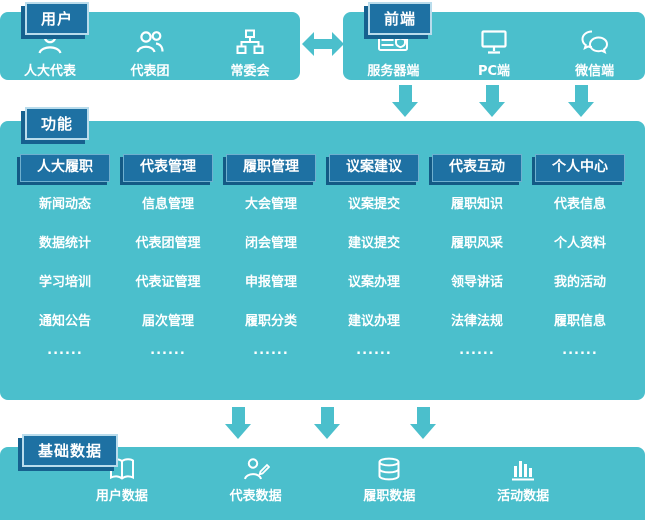 This screenshot has height=520, width=645. What do you see at coordinates (49, 71) in the screenshot?
I see `user-item-label: 人大代表` at bounding box center [49, 71].